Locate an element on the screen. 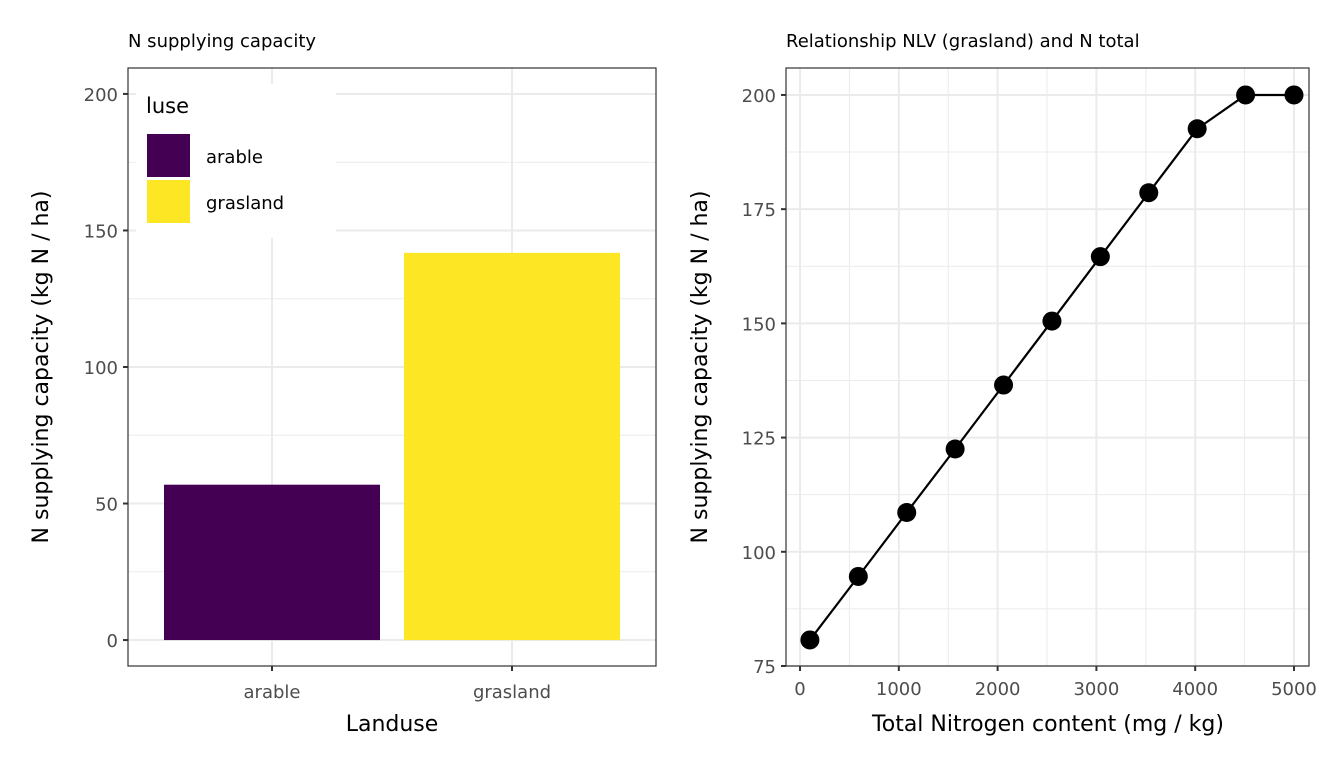 Image resolution: width=1344 pixels, height=772 pixels. x-tick-label: 1000 is located at coordinates (899, 689).